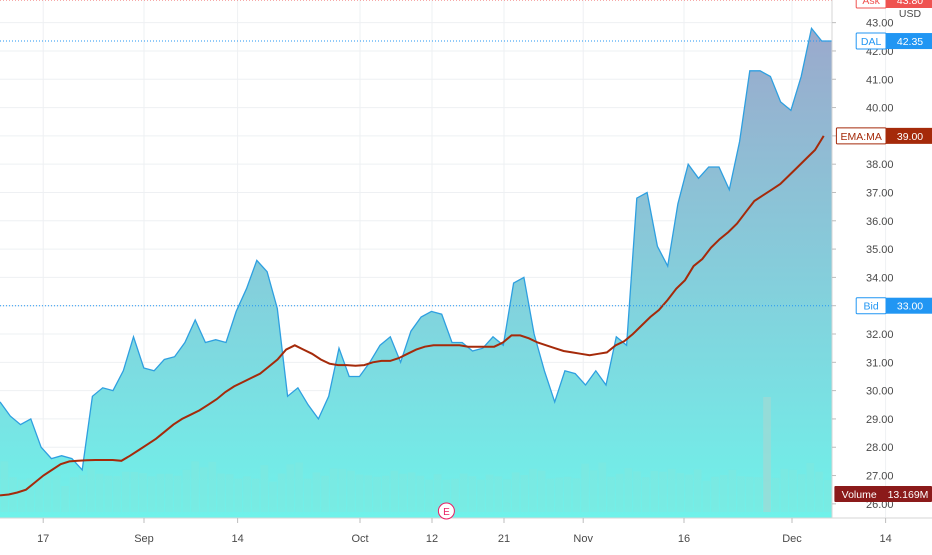 This screenshot has width=932, height=555. What do you see at coordinates (359, 539) in the screenshot?
I see `x-tick-label: Oct` at bounding box center [359, 539].